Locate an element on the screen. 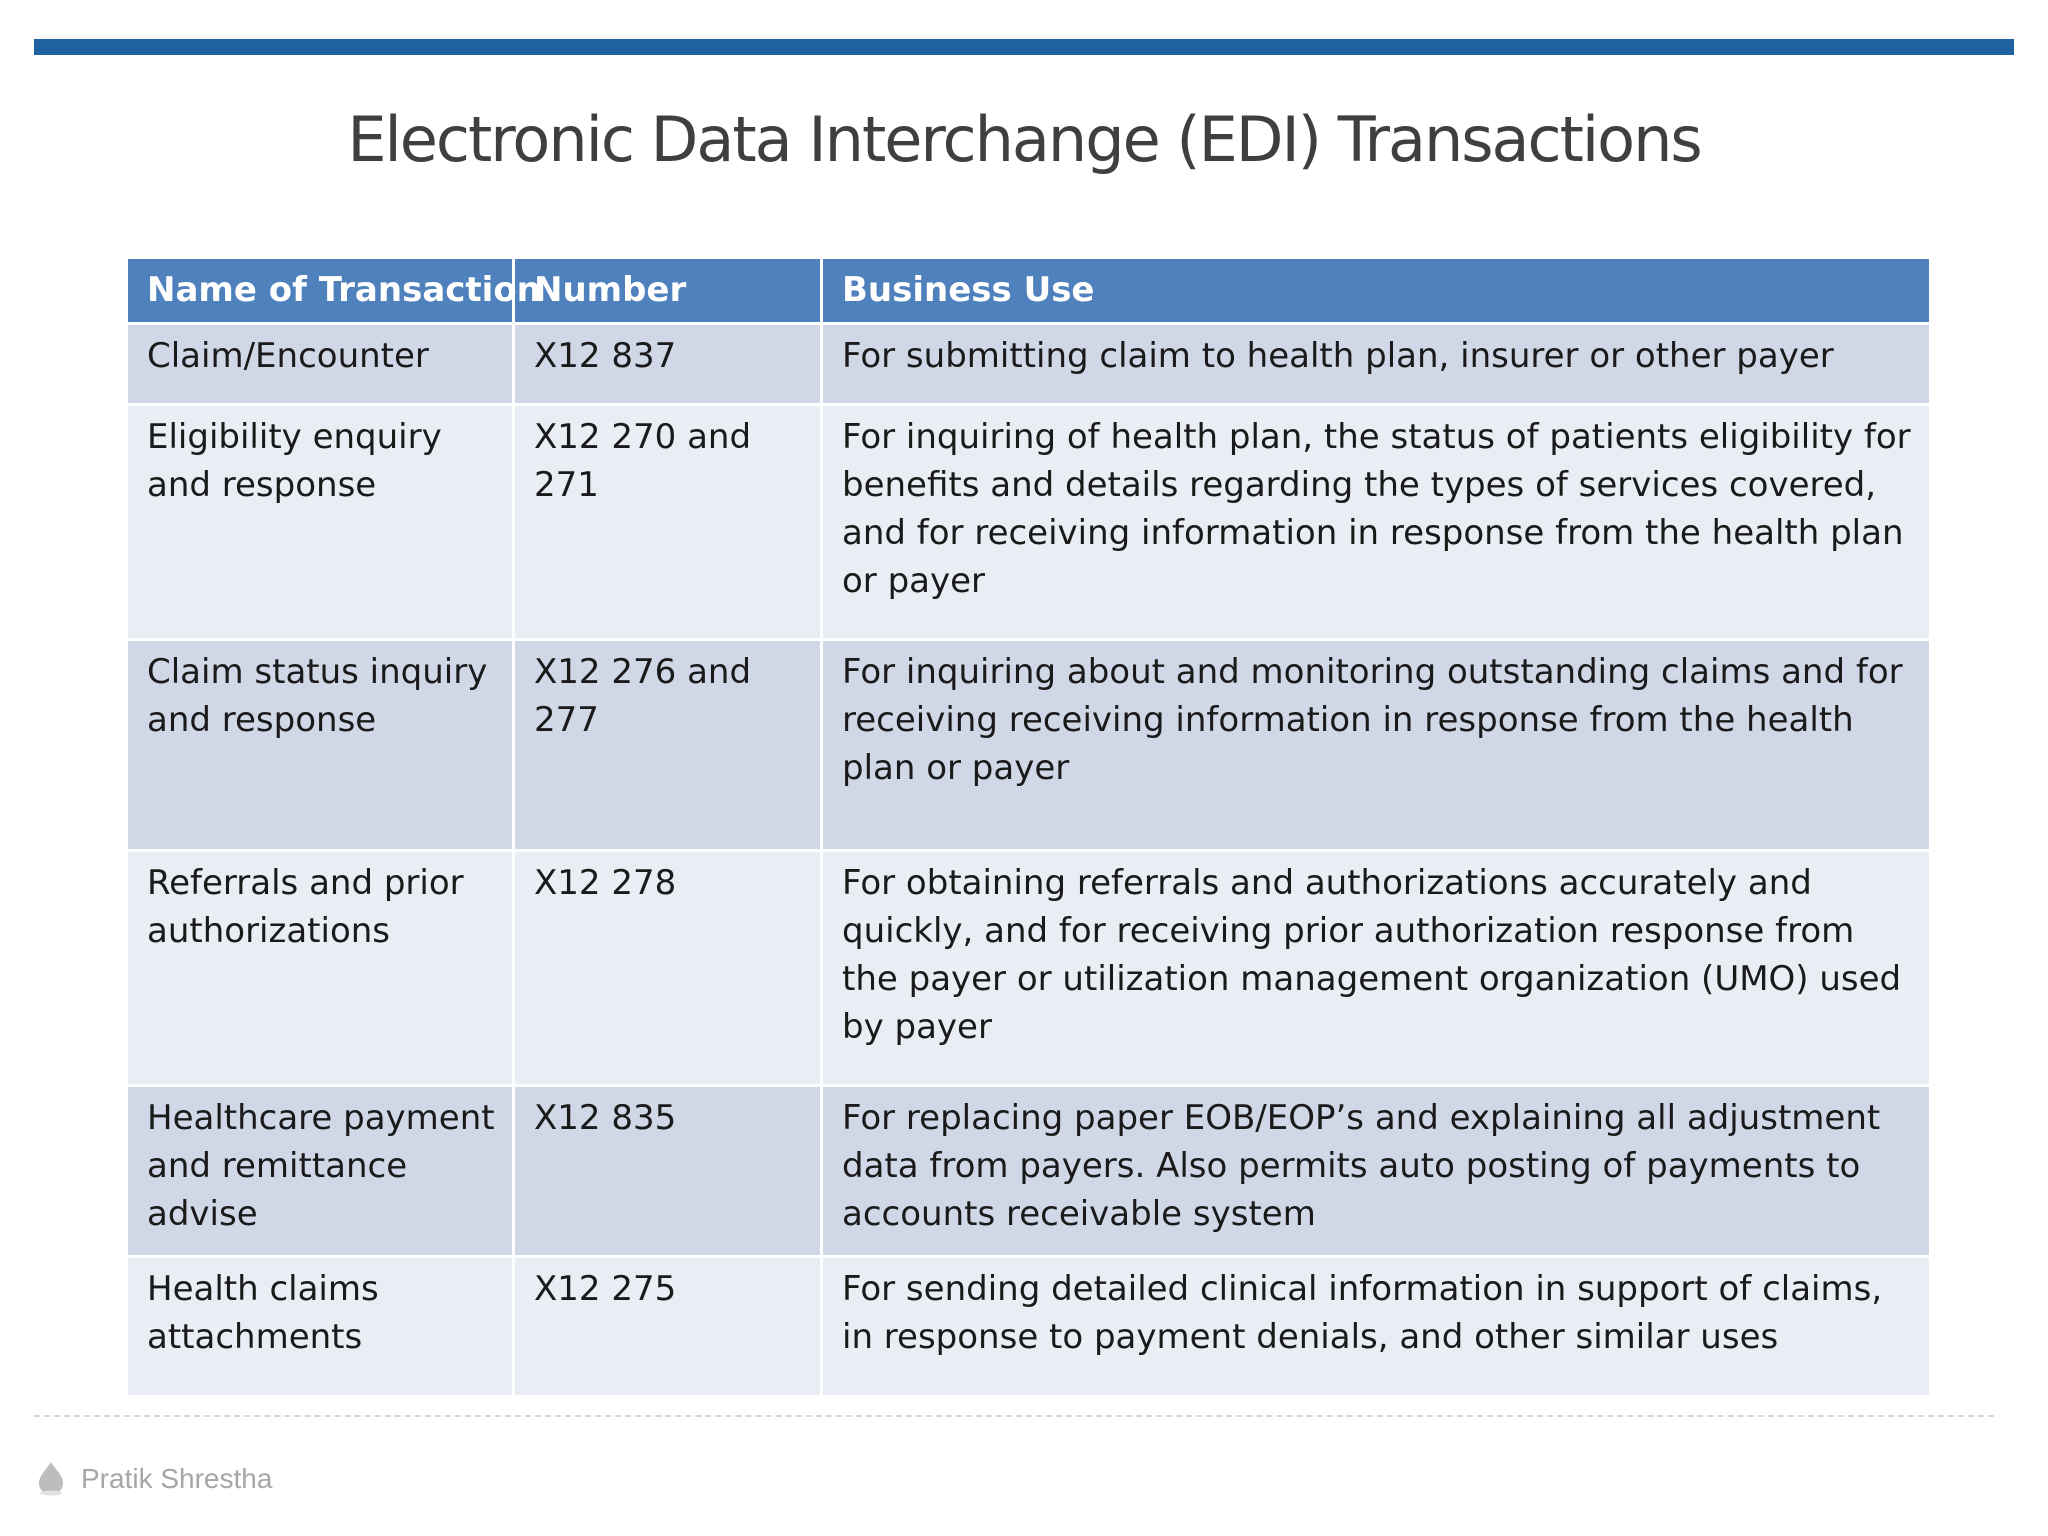 This screenshot has height=1536, width=2048. transaction-number-cell: X12 278 is located at coordinates (667, 968).